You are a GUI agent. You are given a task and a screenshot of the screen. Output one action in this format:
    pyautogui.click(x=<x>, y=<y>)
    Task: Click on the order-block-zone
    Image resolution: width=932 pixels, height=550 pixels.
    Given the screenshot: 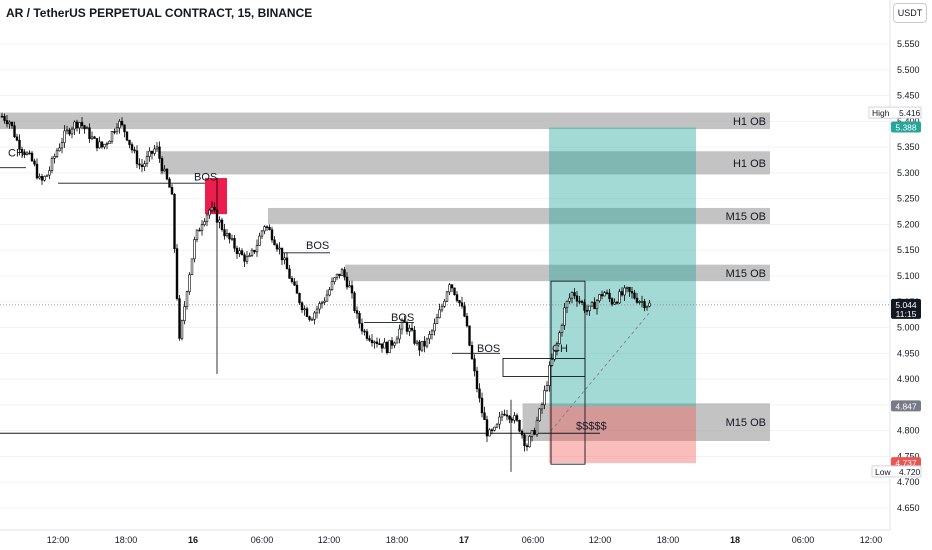 What is the action you would take?
    pyautogui.click(x=465, y=163)
    